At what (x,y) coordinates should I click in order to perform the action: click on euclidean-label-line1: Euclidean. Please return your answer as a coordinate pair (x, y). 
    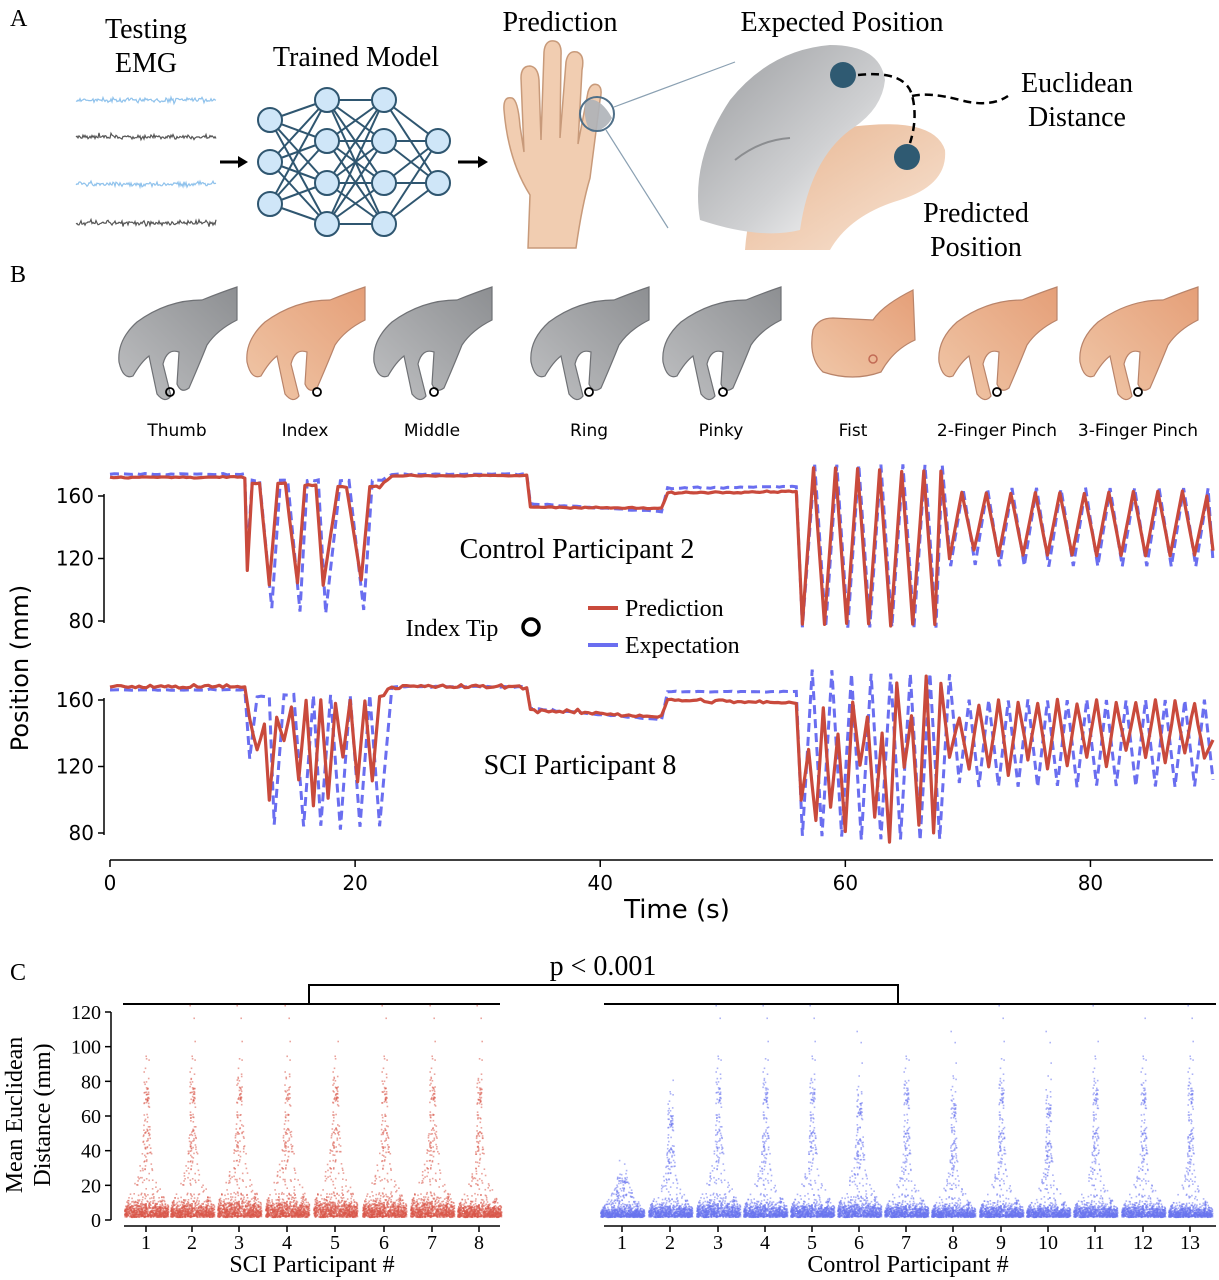
    Looking at the image, I should click on (1077, 83).